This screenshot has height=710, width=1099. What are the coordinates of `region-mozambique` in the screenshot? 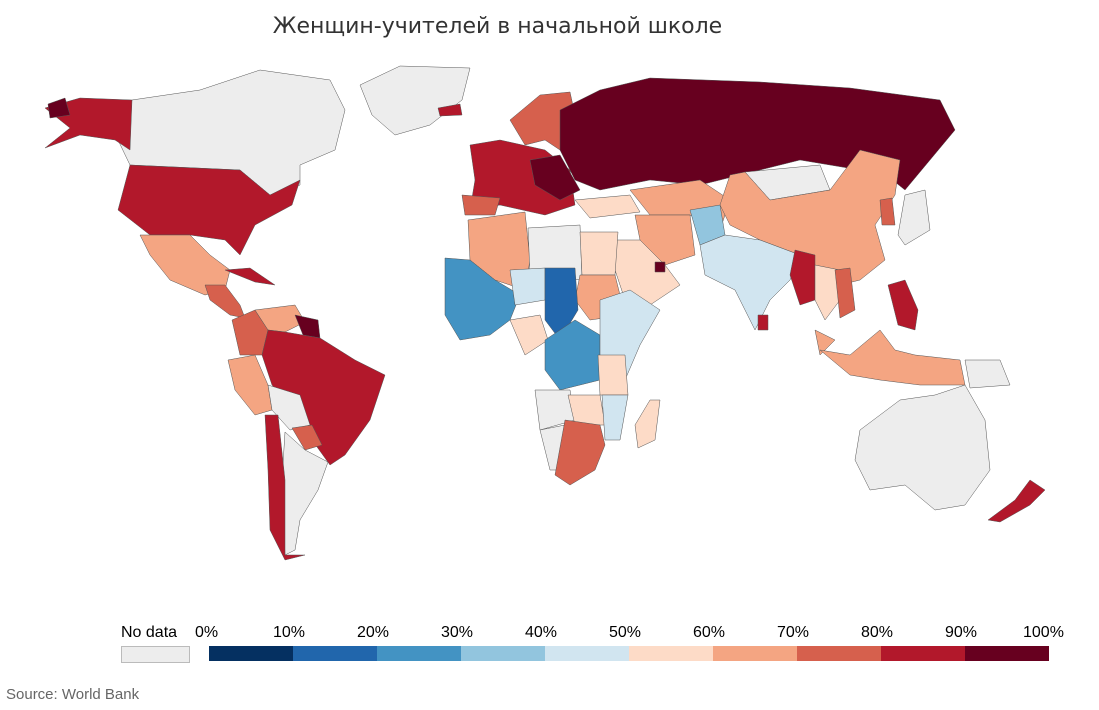 It's located at (615, 417).